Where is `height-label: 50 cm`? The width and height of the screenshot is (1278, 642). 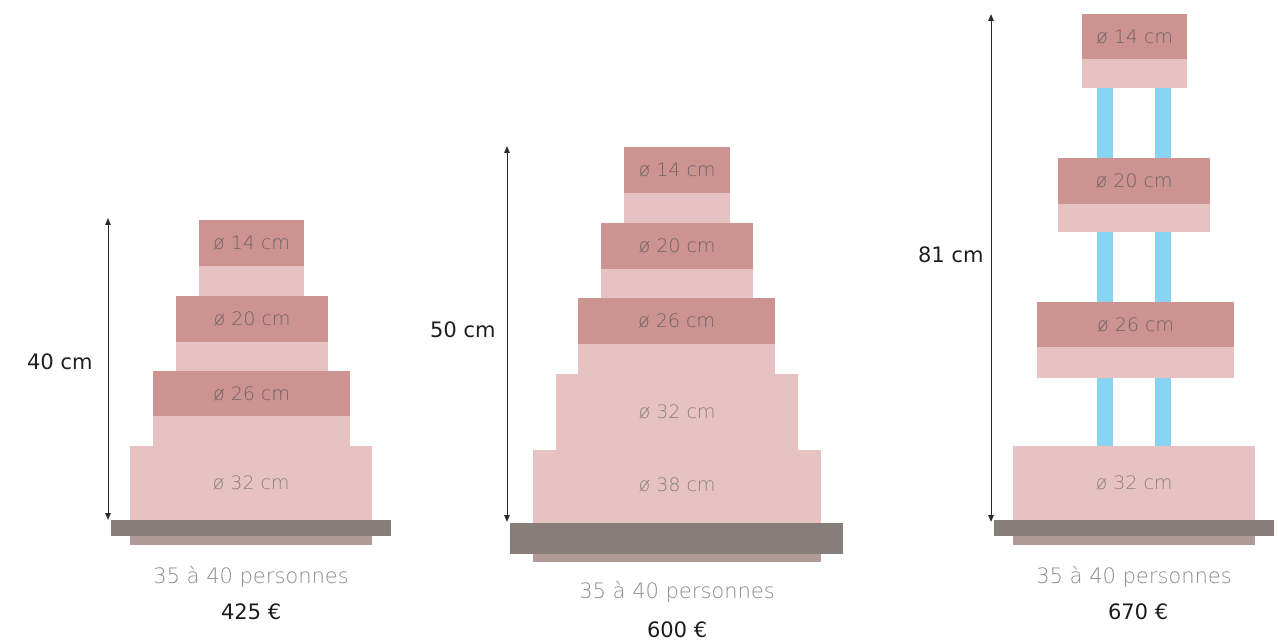
height-label: 50 cm is located at coordinates (463, 330).